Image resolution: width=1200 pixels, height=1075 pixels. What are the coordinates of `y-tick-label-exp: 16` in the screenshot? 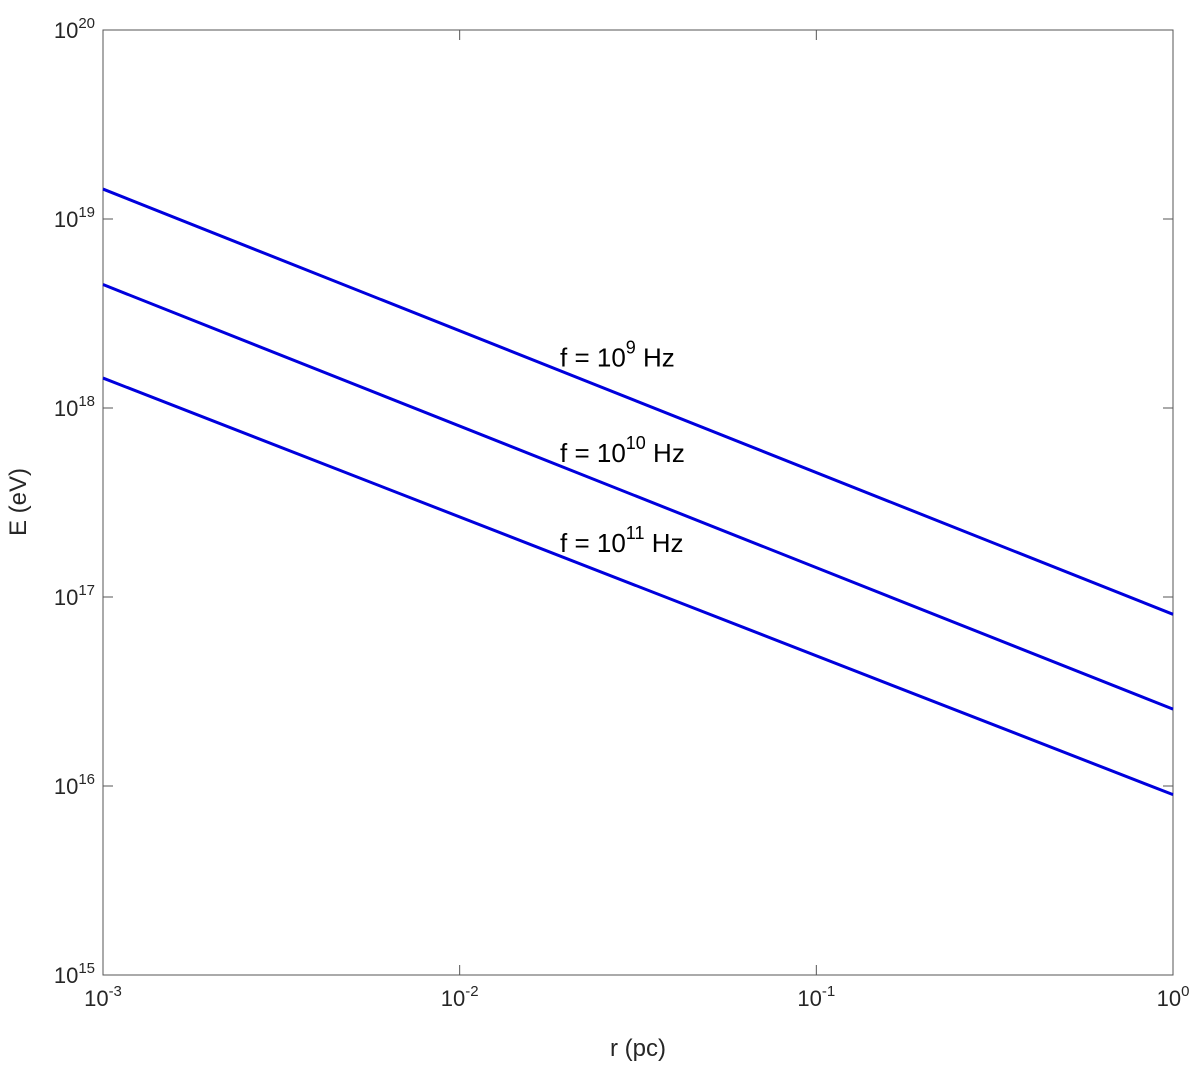 It's located at (86, 779).